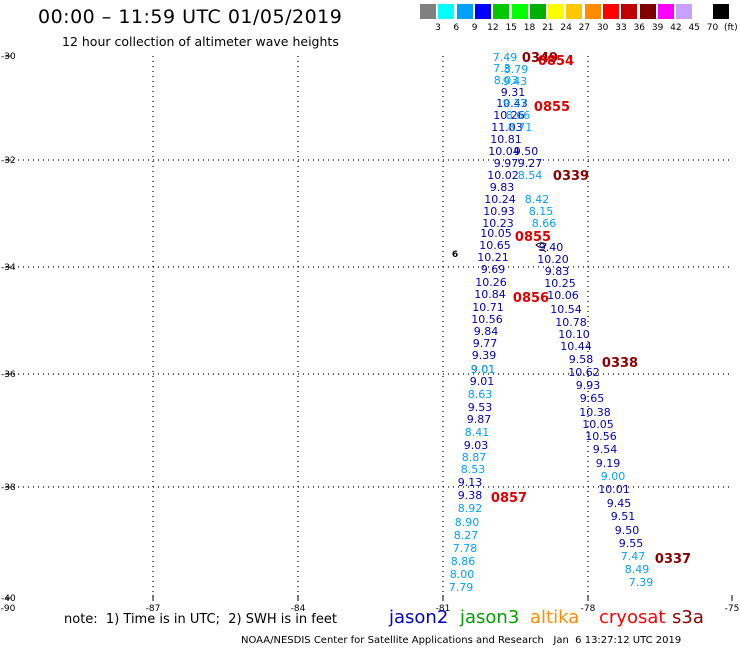 The width and height of the screenshot is (740, 650). I want to click on jason2-swh-label: 10.62, so click(584, 372).